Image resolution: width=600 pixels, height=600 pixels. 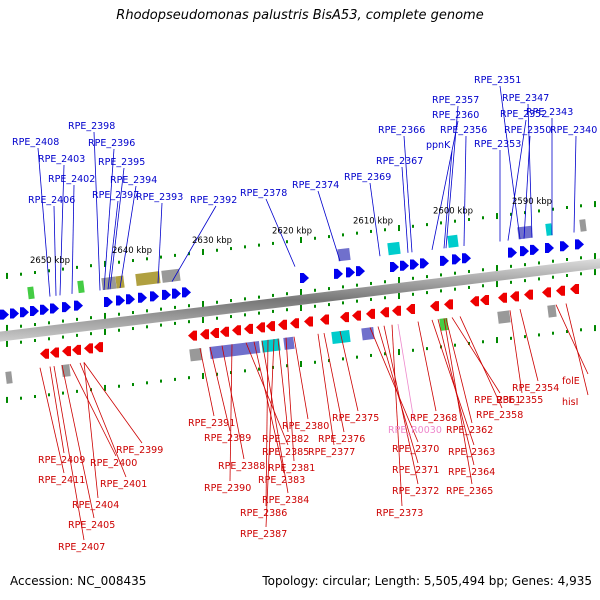 What do you see at coordinates (573, 130) in the screenshot?
I see `forward-gene-label: RPE_2340` at bounding box center [573, 130].